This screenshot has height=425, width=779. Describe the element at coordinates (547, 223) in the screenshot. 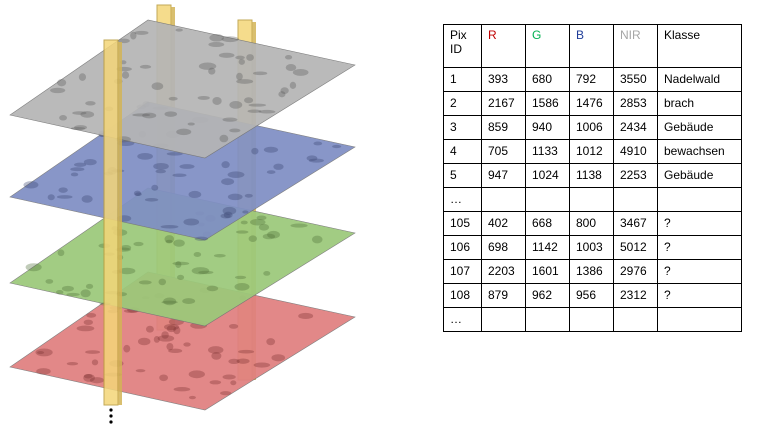

I see `table-cell: 668` at that location.